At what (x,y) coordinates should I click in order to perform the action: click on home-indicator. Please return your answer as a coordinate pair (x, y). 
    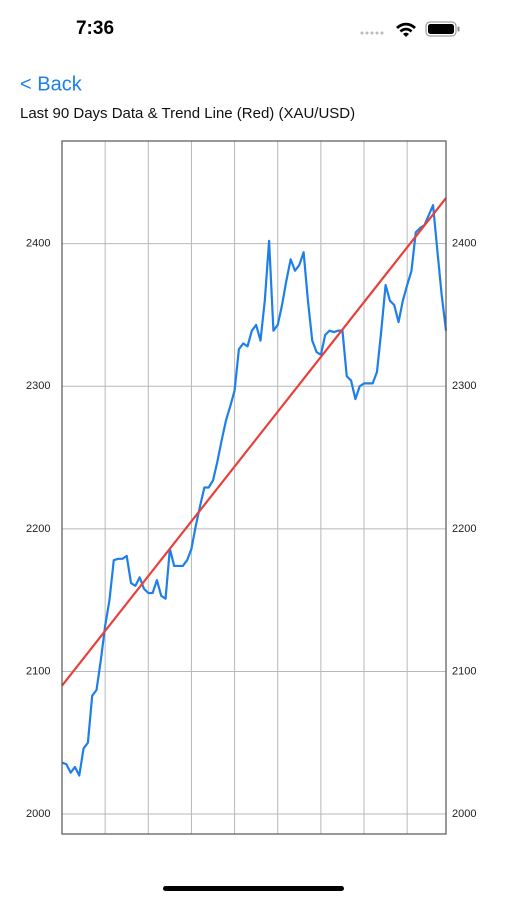
    Looking at the image, I should click on (253, 888).